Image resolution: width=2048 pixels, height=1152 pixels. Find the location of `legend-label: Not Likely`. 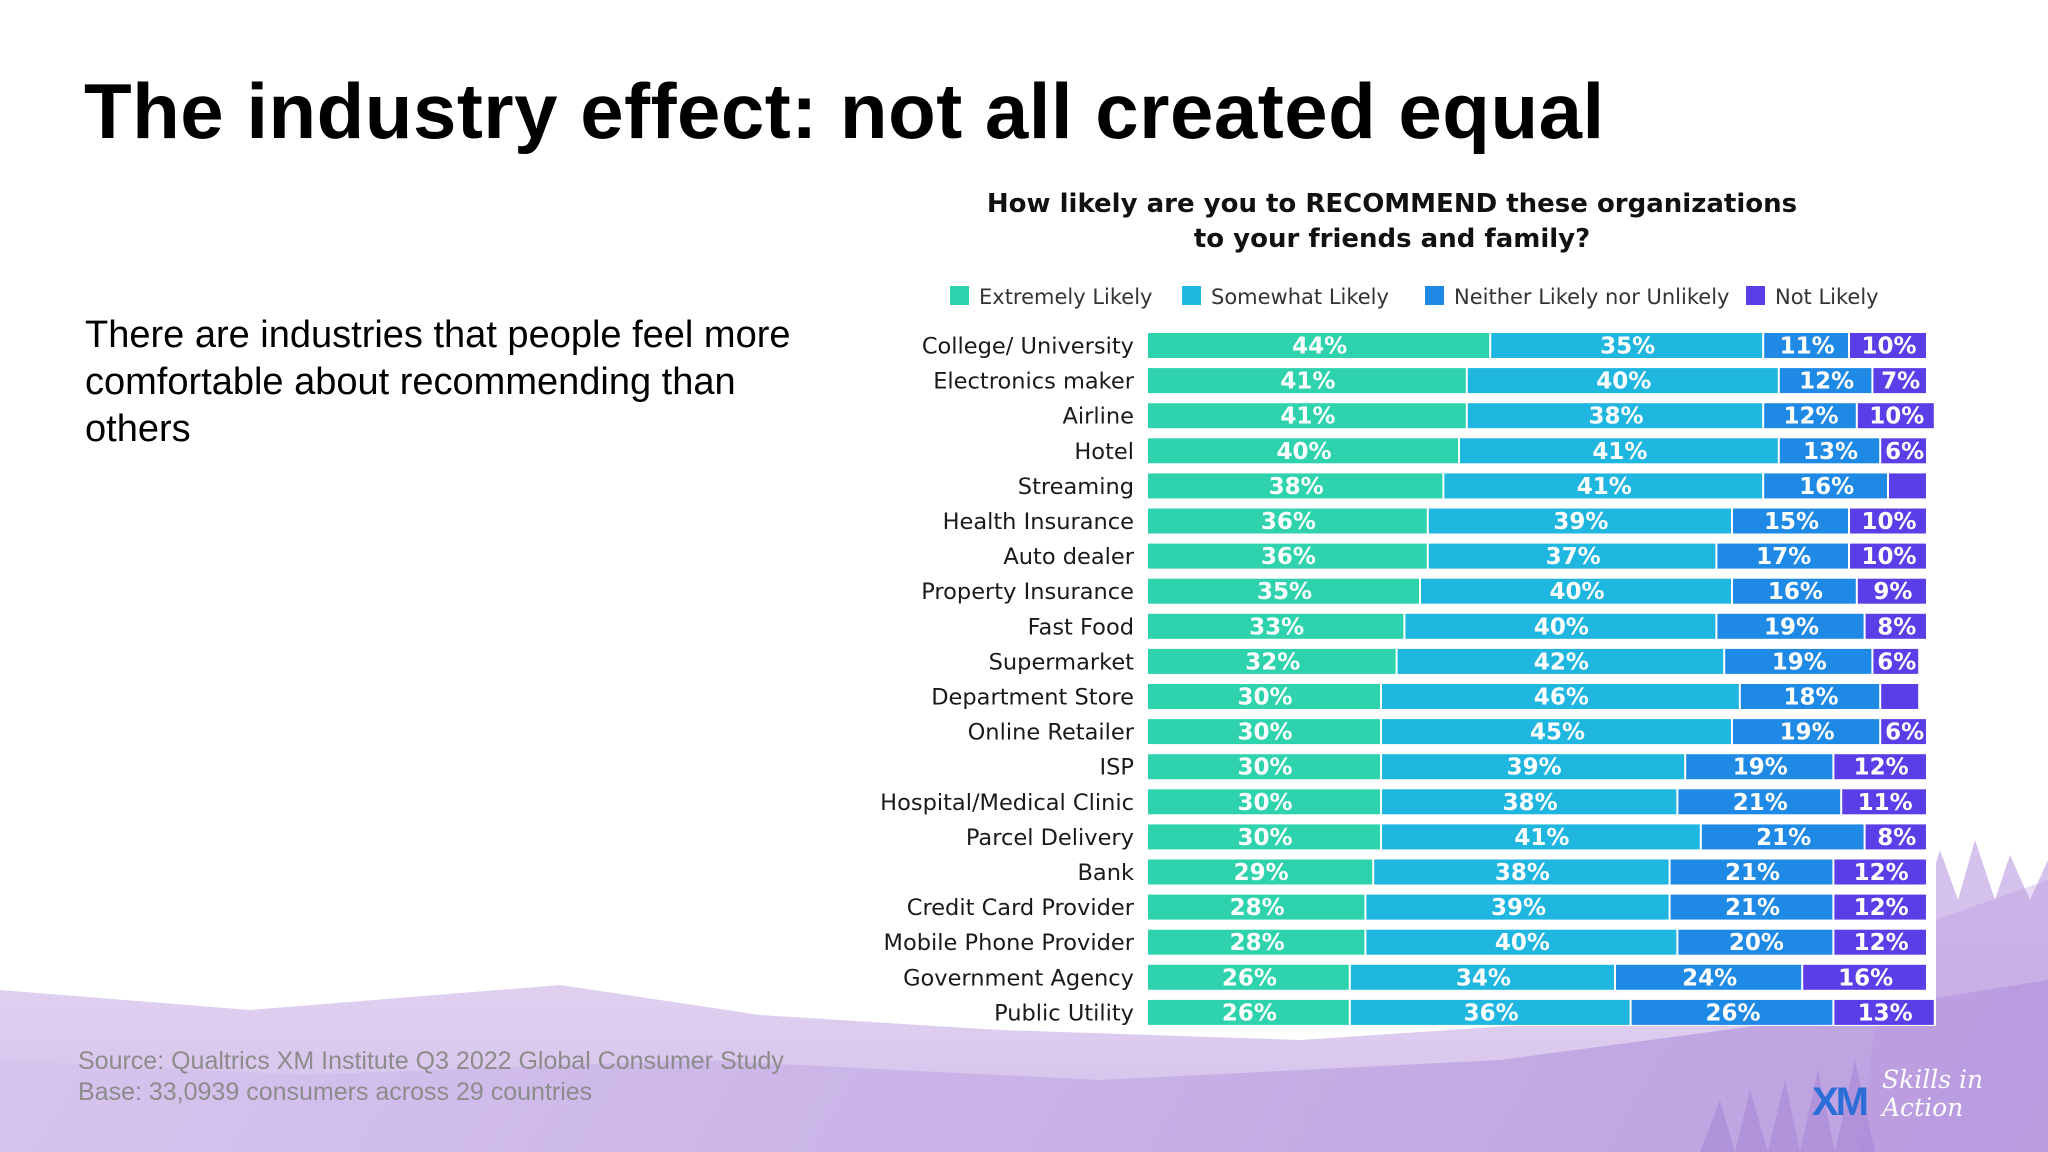

legend-label: Not Likely is located at coordinates (1827, 297).